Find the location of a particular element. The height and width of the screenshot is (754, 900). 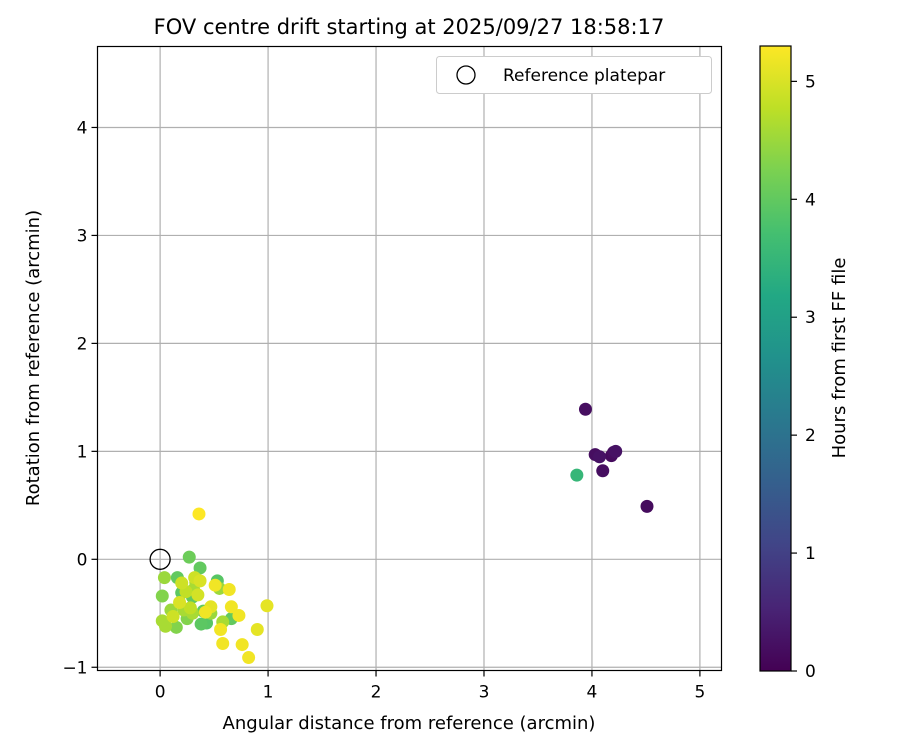

colorbar-tick-label: 2 is located at coordinates (810, 436).